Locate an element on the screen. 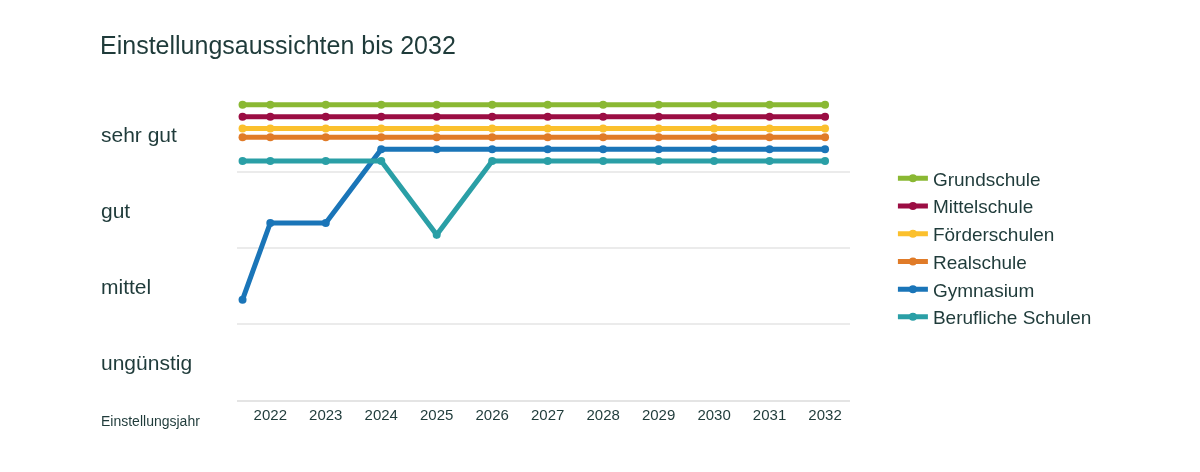 The width and height of the screenshot is (1200, 472). x-tick-label: 2027 is located at coordinates (547, 414).